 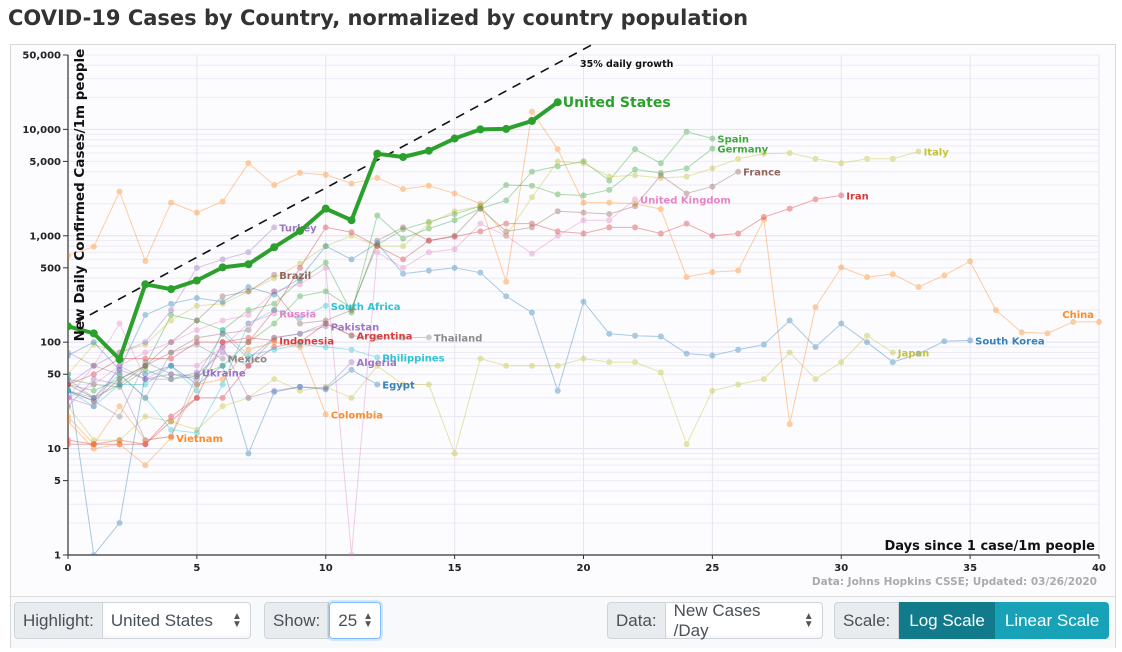 What do you see at coordinates (712, 568) in the screenshot?
I see `x-tick-label: 25` at bounding box center [712, 568].